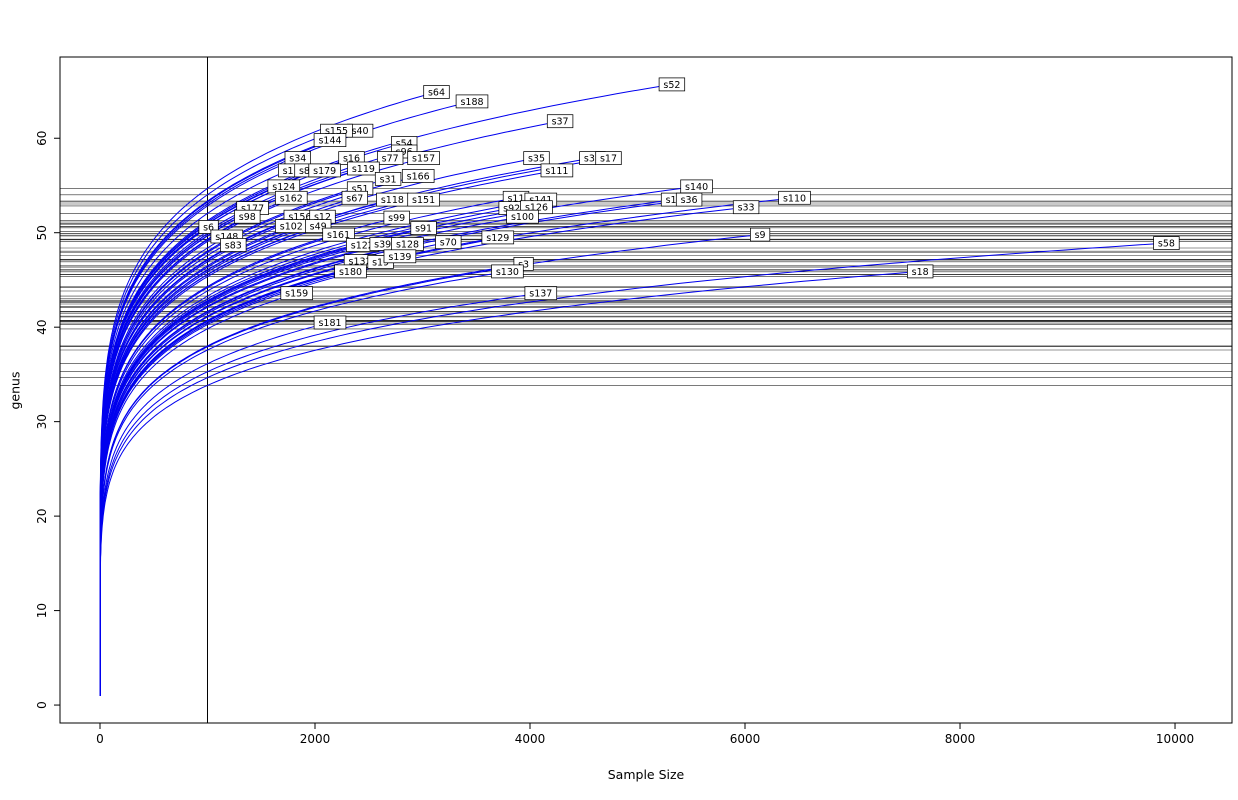 The width and height of the screenshot is (1238, 800). I want to click on curve-label: s64, so click(436, 93).